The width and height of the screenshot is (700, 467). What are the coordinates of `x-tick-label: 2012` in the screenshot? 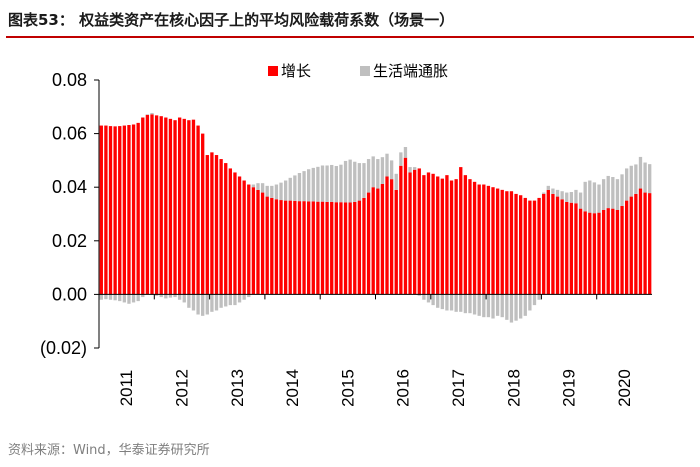 It's located at (181, 388).